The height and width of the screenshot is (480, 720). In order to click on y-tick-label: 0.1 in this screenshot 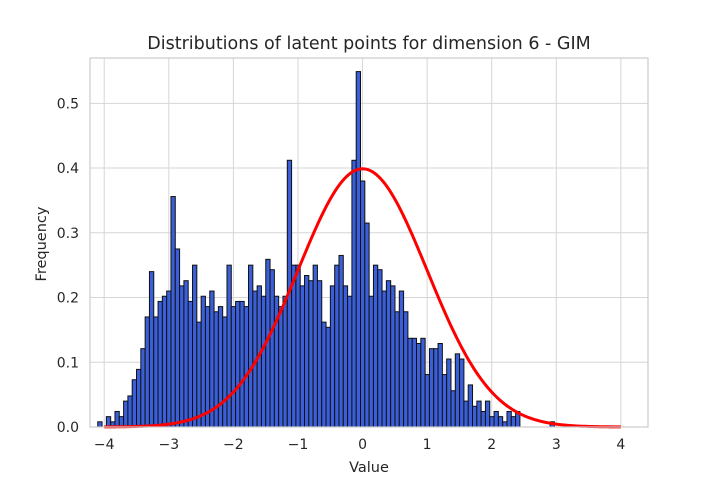, I will do `click(68, 363)`.